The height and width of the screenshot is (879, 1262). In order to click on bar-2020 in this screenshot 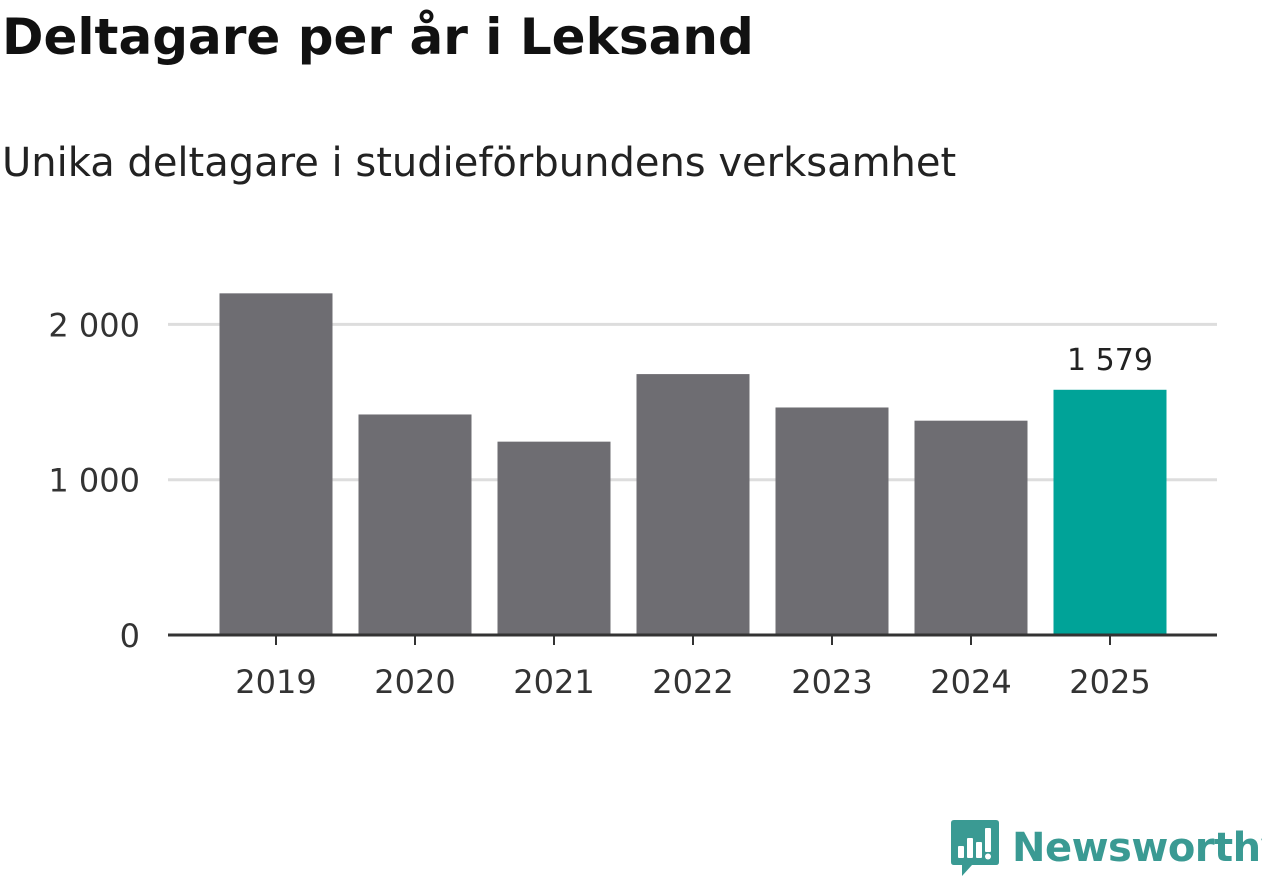, I will do `click(415, 524)`.